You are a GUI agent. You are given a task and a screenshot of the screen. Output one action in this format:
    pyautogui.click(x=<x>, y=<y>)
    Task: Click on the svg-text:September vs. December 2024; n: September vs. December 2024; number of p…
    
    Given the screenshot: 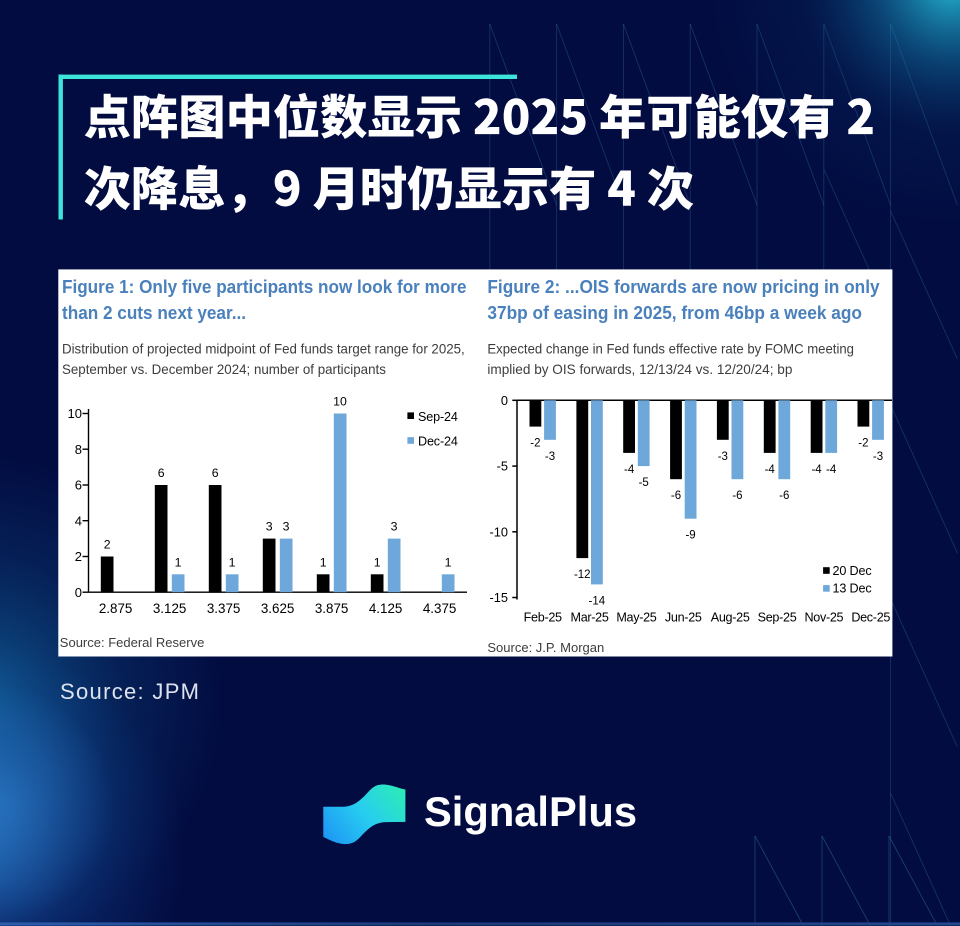 What is the action you would take?
    pyautogui.click(x=224, y=369)
    